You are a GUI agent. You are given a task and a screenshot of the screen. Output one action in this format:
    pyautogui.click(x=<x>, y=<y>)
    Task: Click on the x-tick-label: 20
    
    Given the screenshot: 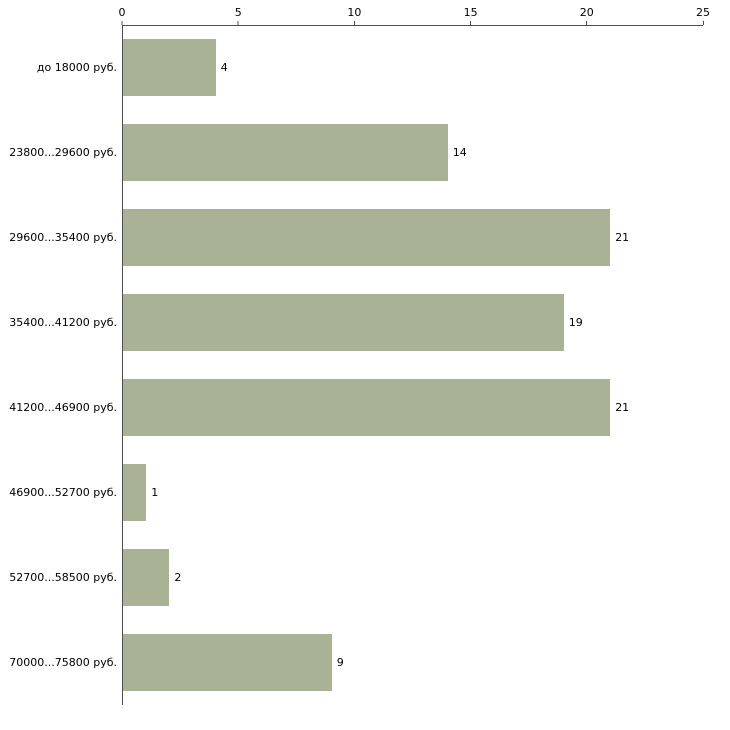 What is the action you would take?
    pyautogui.click(x=586, y=12)
    